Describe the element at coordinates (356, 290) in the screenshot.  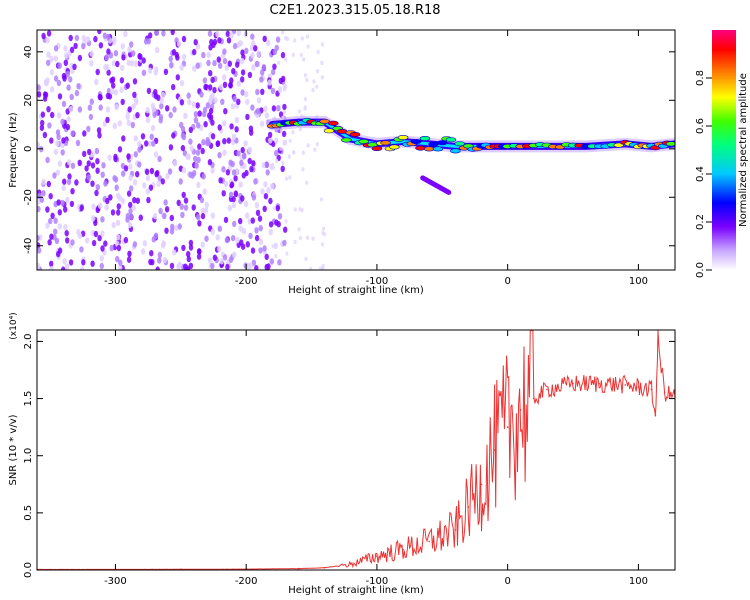
I see `spectrogram-xlabel: Height of straight line (km)` at that location.